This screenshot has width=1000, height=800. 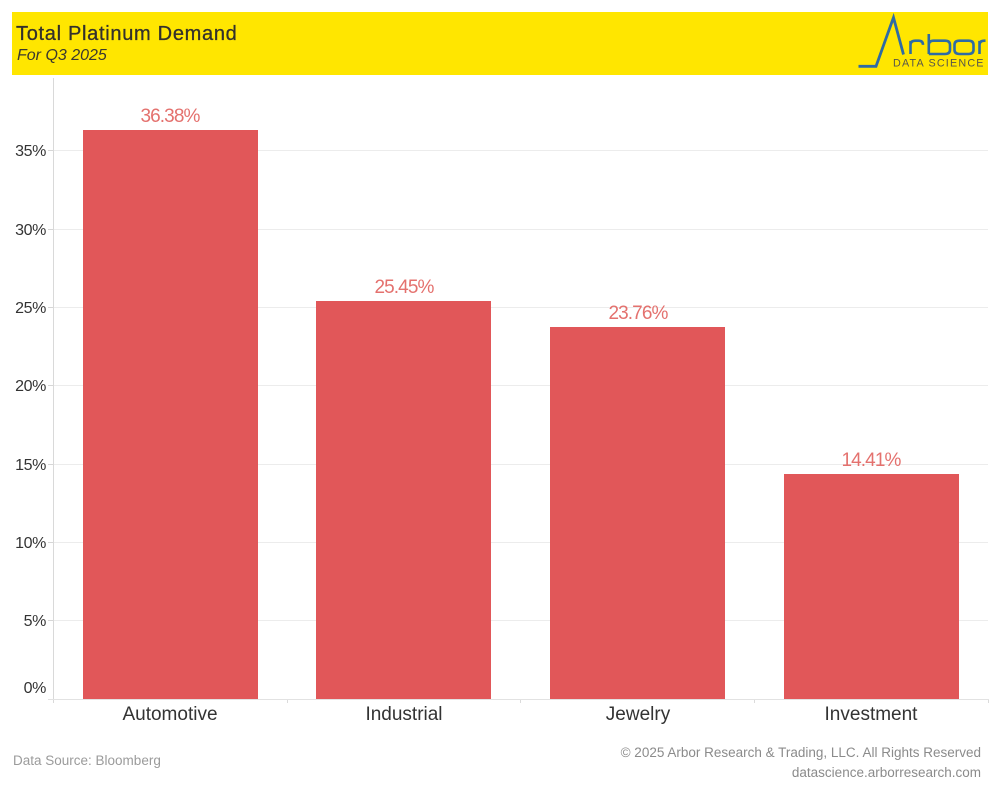 What do you see at coordinates (939, 64) in the screenshot?
I see `svg-text: DATA SCIENCE` at bounding box center [939, 64].